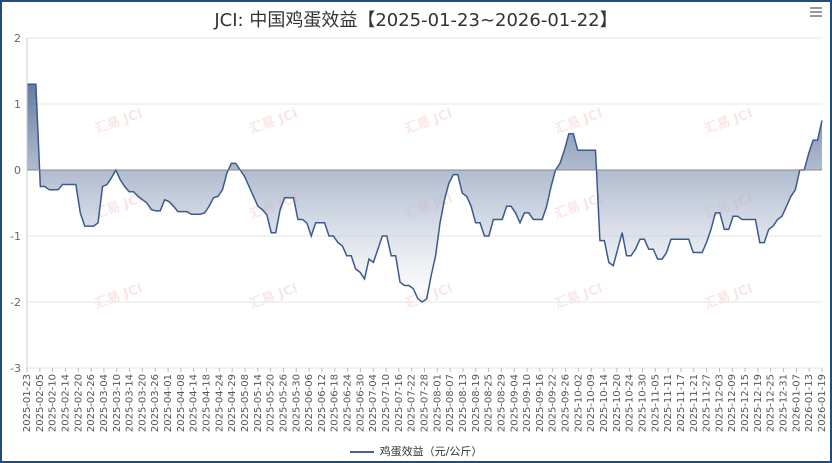  Describe the element at coordinates (17, 104) in the screenshot. I see `y-tick-label: 1` at that location.